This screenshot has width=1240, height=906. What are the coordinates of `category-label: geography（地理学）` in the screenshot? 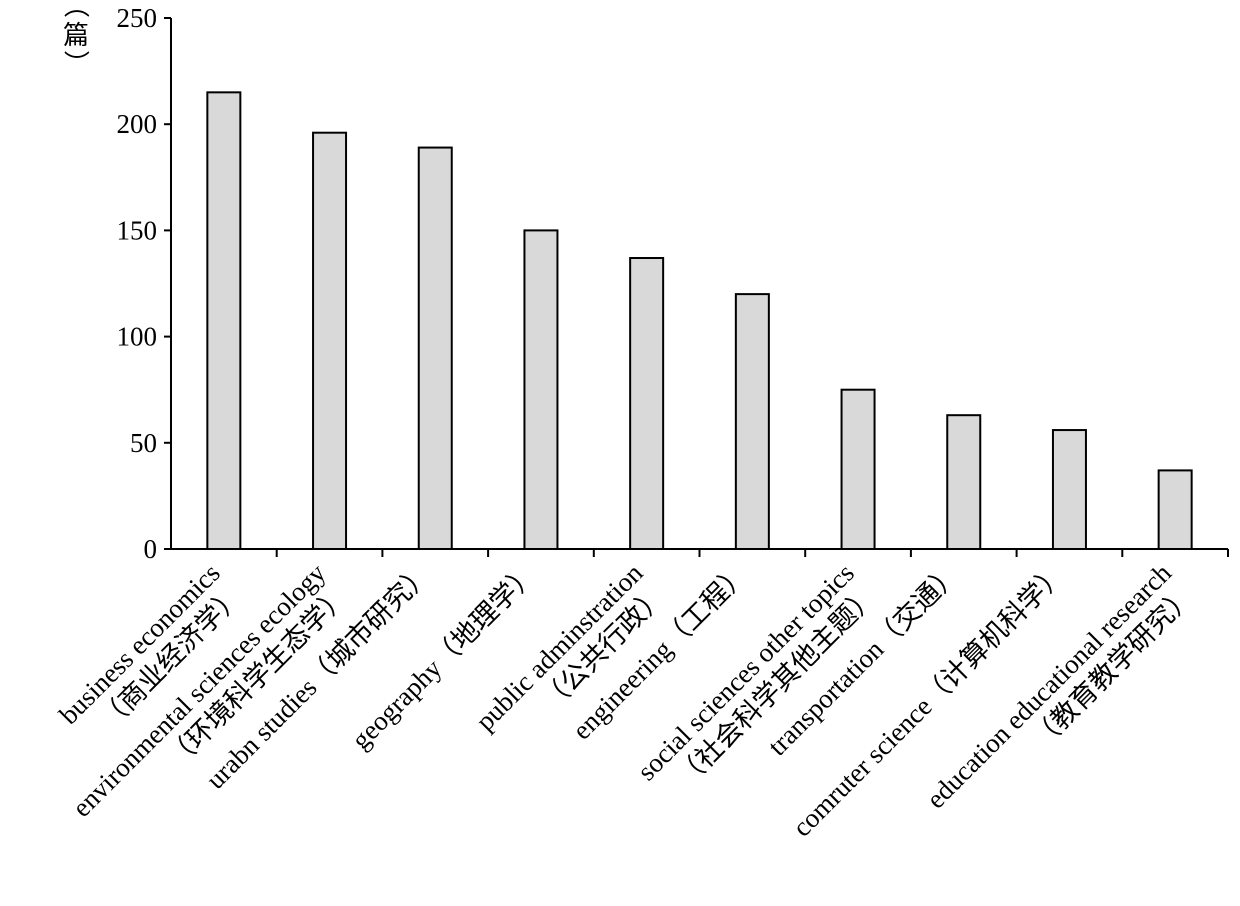 It's located at (444, 656).